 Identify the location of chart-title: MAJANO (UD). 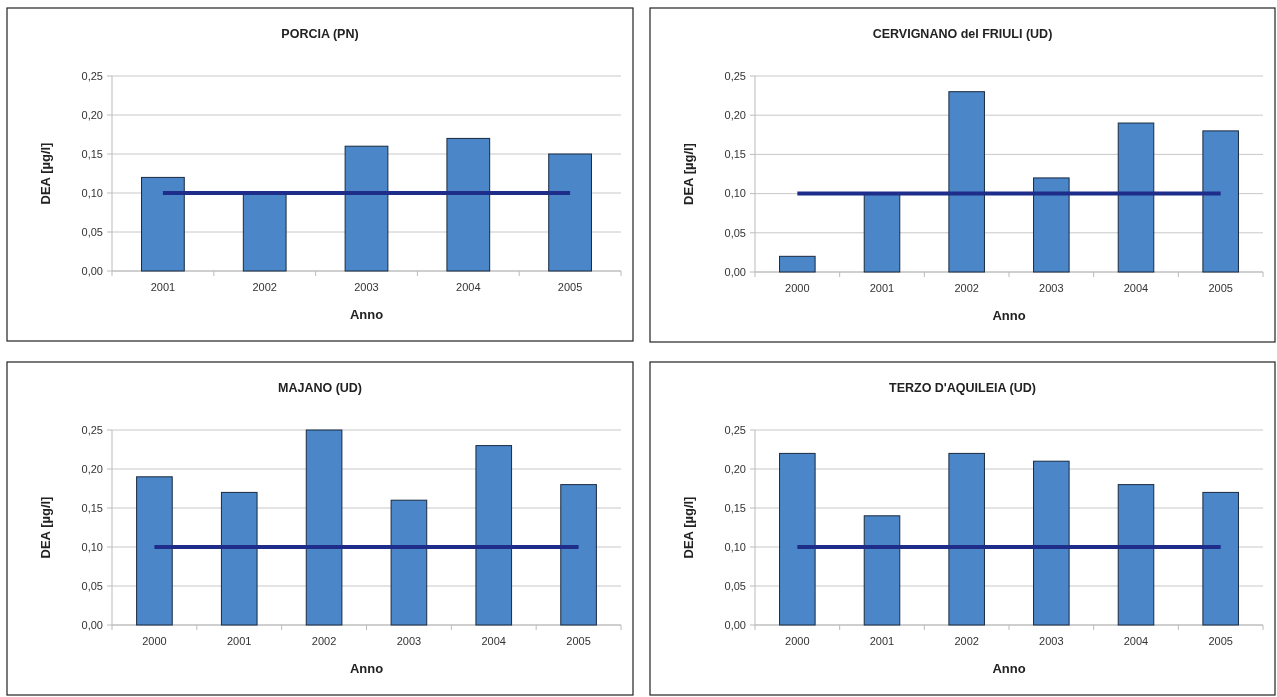
(320, 388).